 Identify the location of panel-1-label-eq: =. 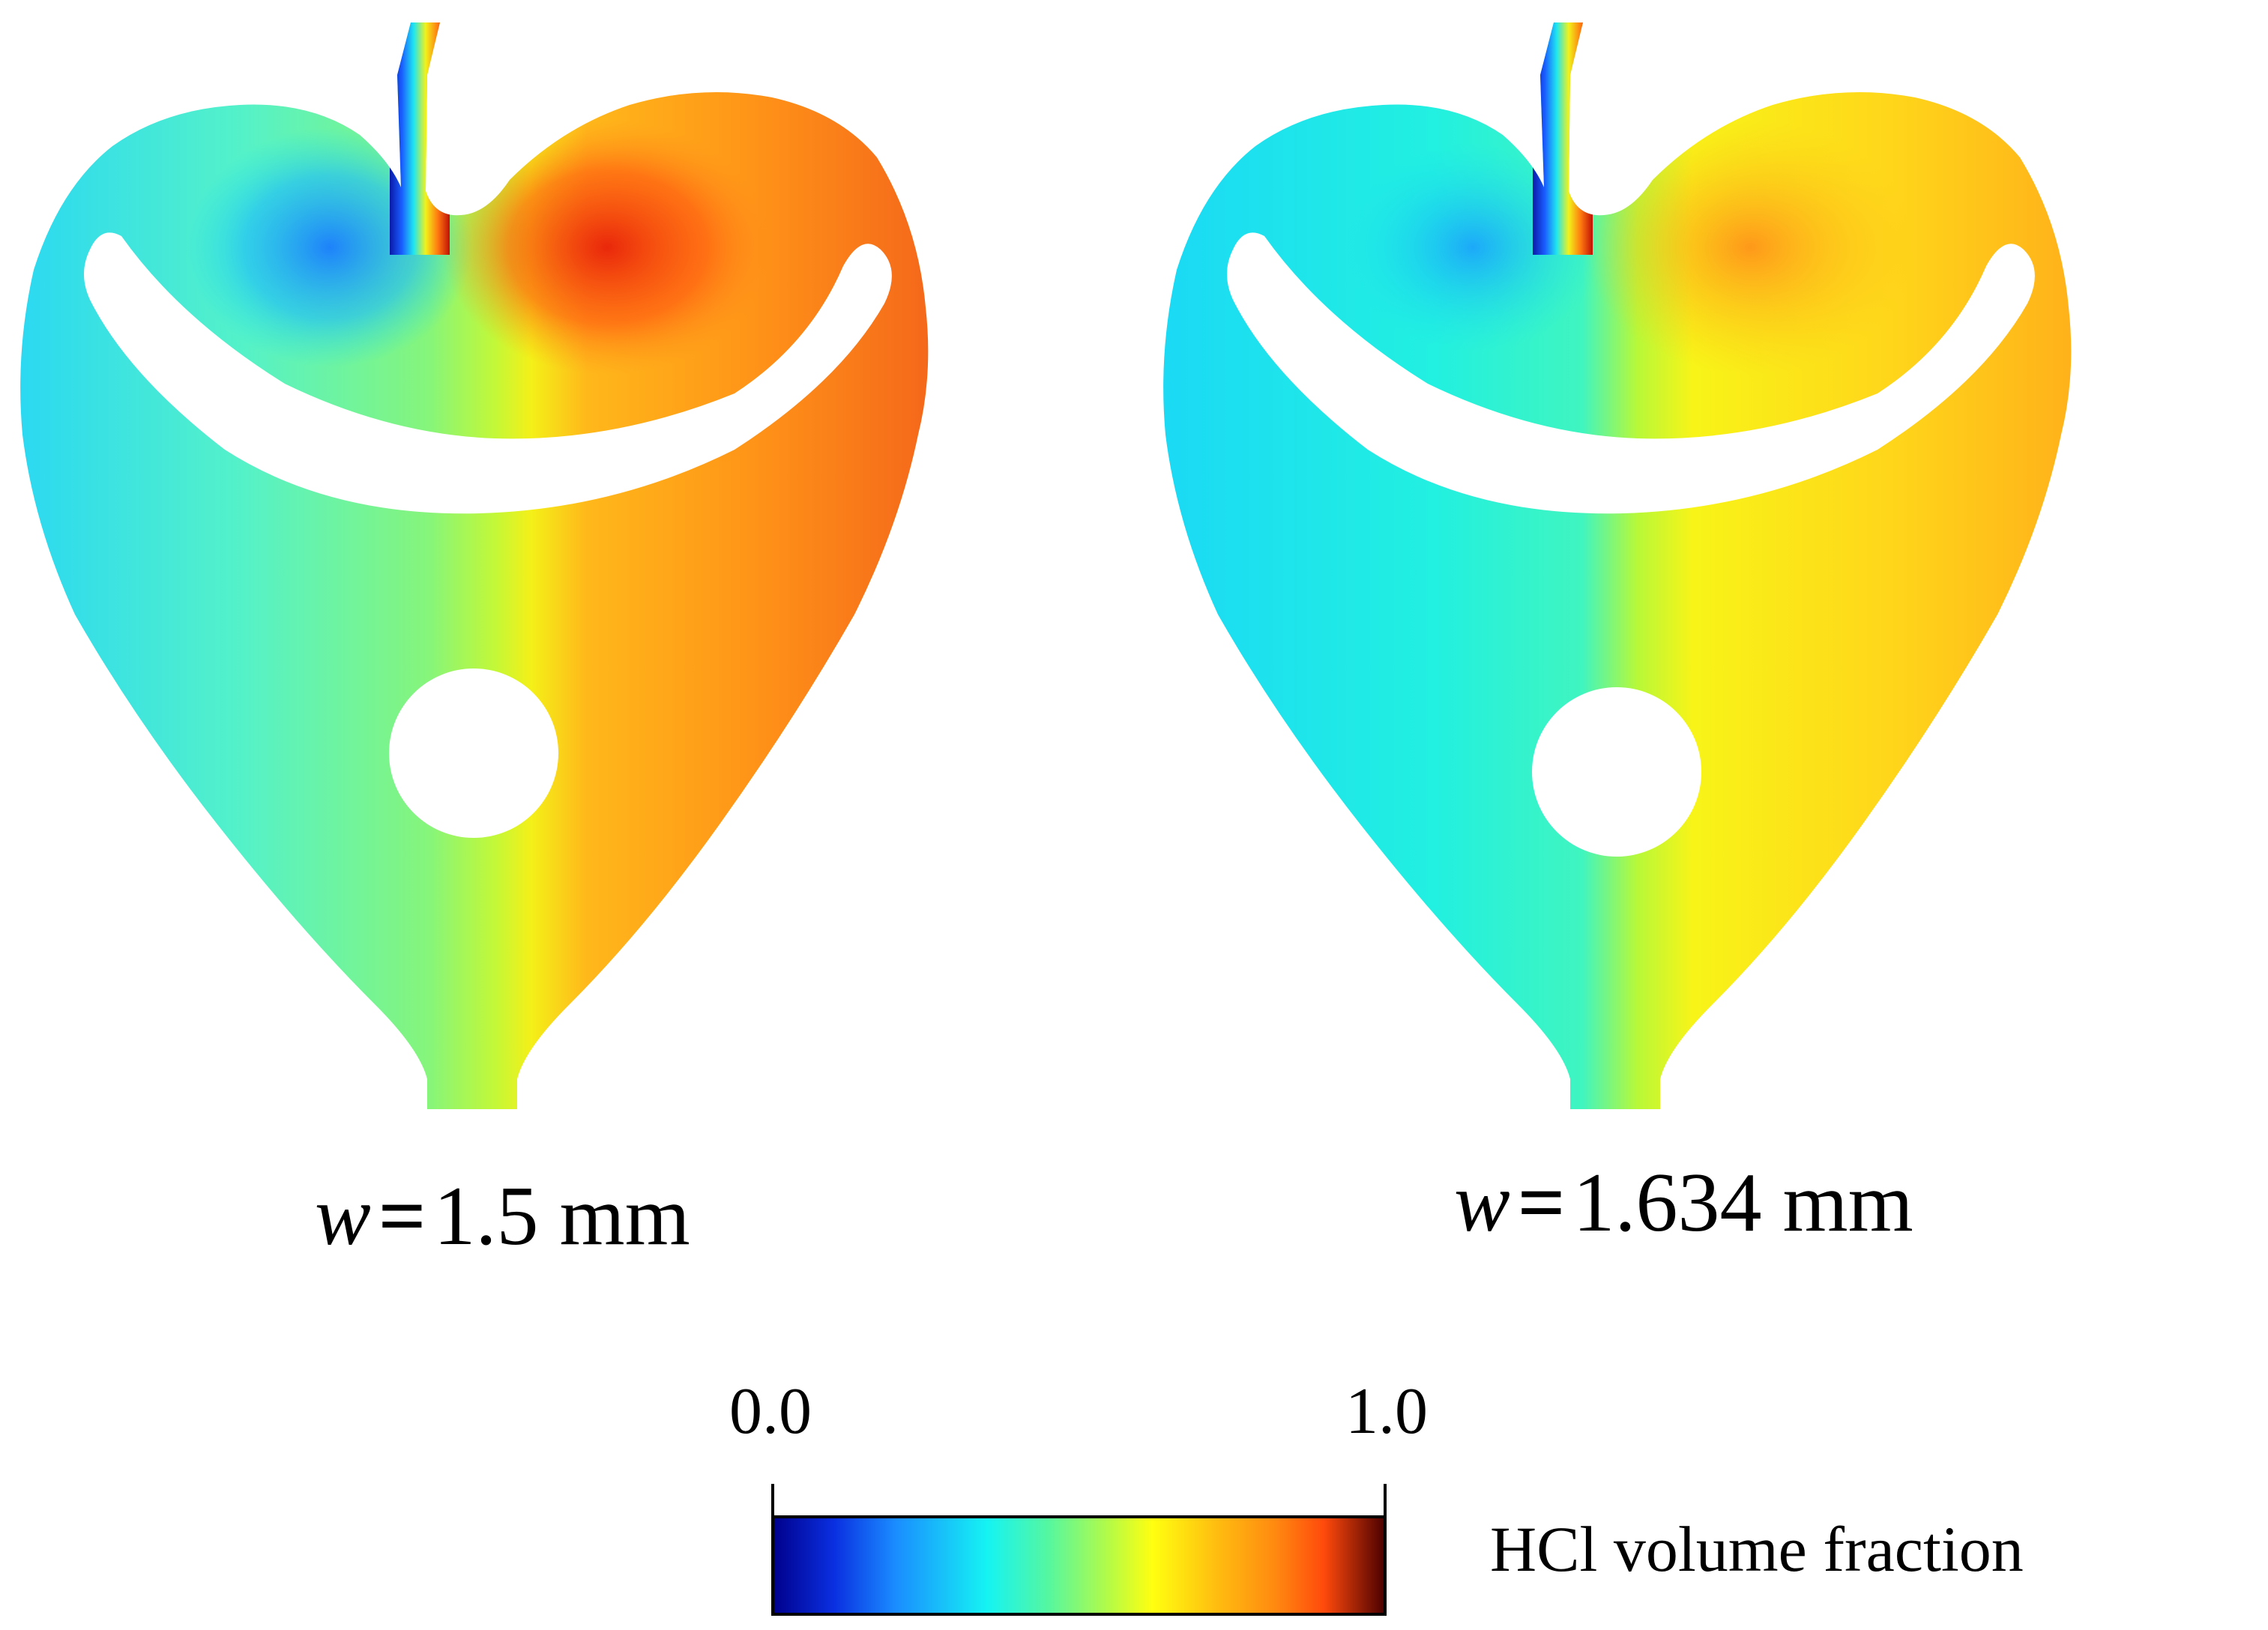
(402, 1216).